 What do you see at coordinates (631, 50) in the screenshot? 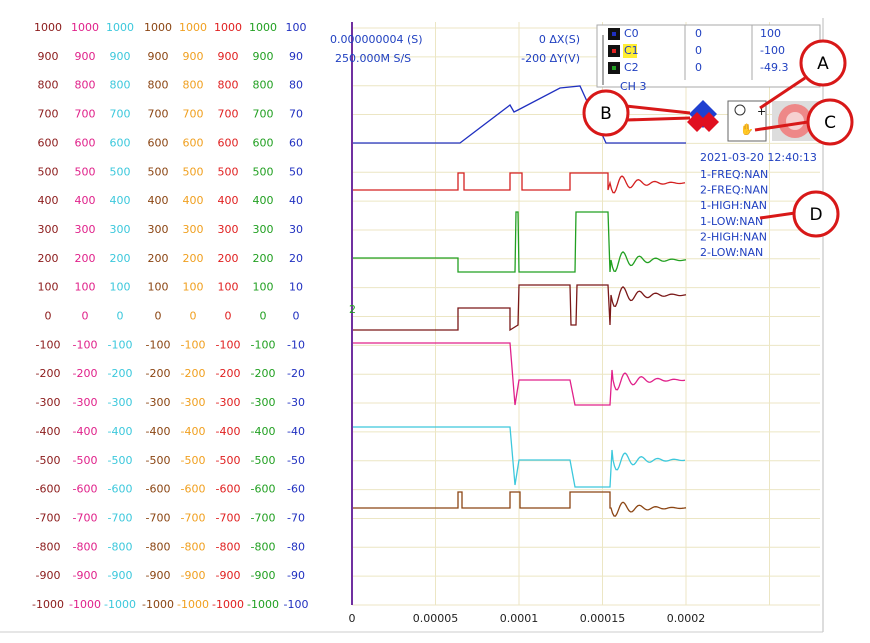
I see `channel-cell: C1` at bounding box center [631, 50].